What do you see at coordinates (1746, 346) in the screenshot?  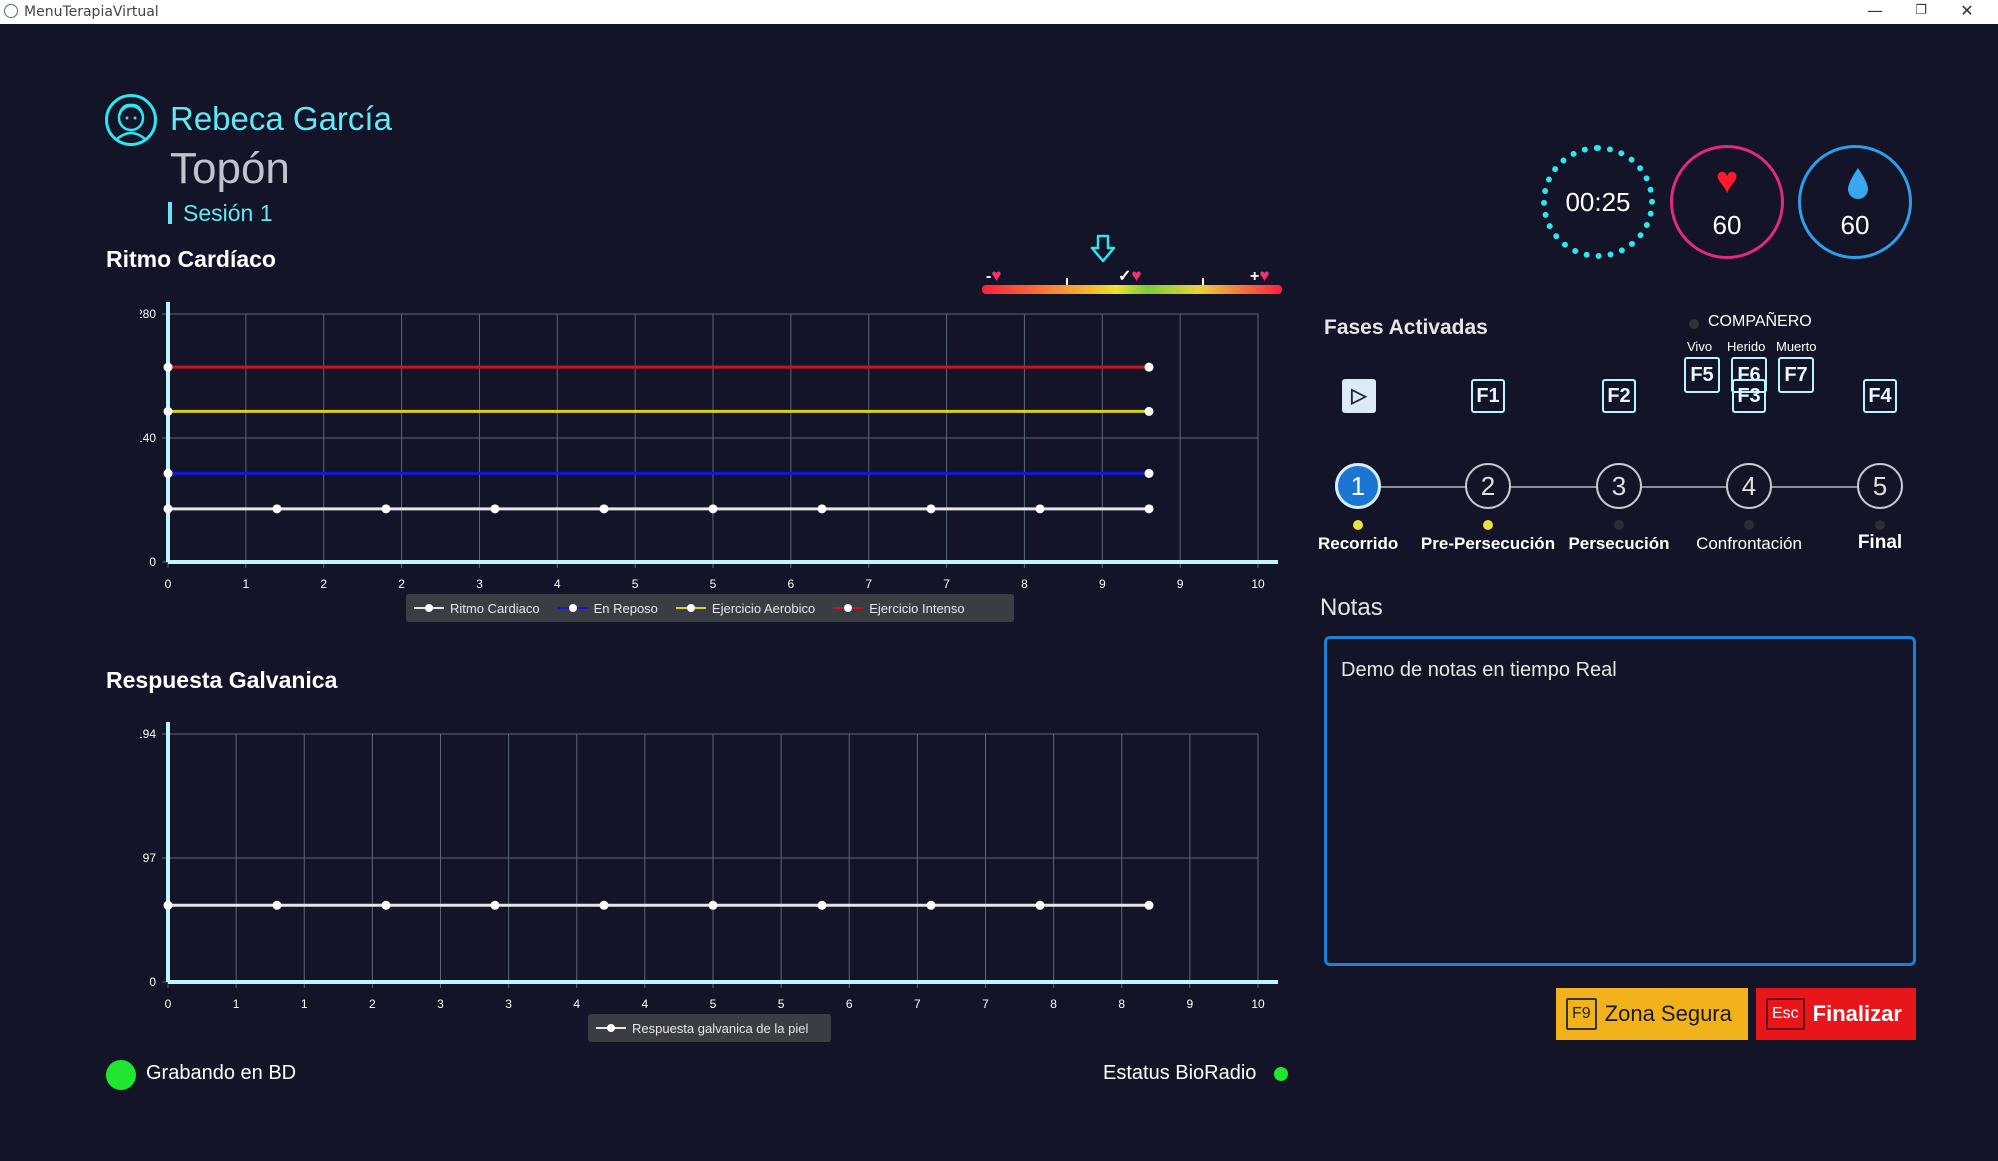 I see `companion-label-wounded: Herido` at bounding box center [1746, 346].